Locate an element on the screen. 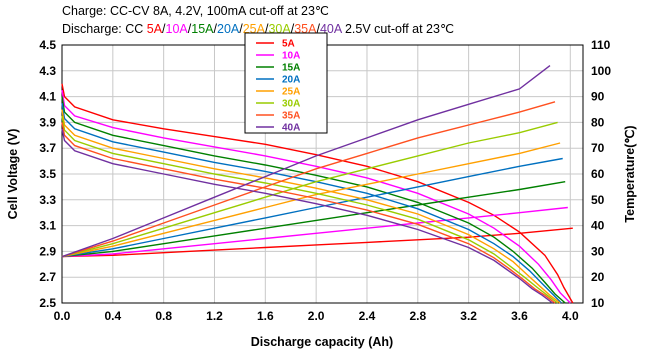  x-tick-label: 1.6 is located at coordinates (265, 316).